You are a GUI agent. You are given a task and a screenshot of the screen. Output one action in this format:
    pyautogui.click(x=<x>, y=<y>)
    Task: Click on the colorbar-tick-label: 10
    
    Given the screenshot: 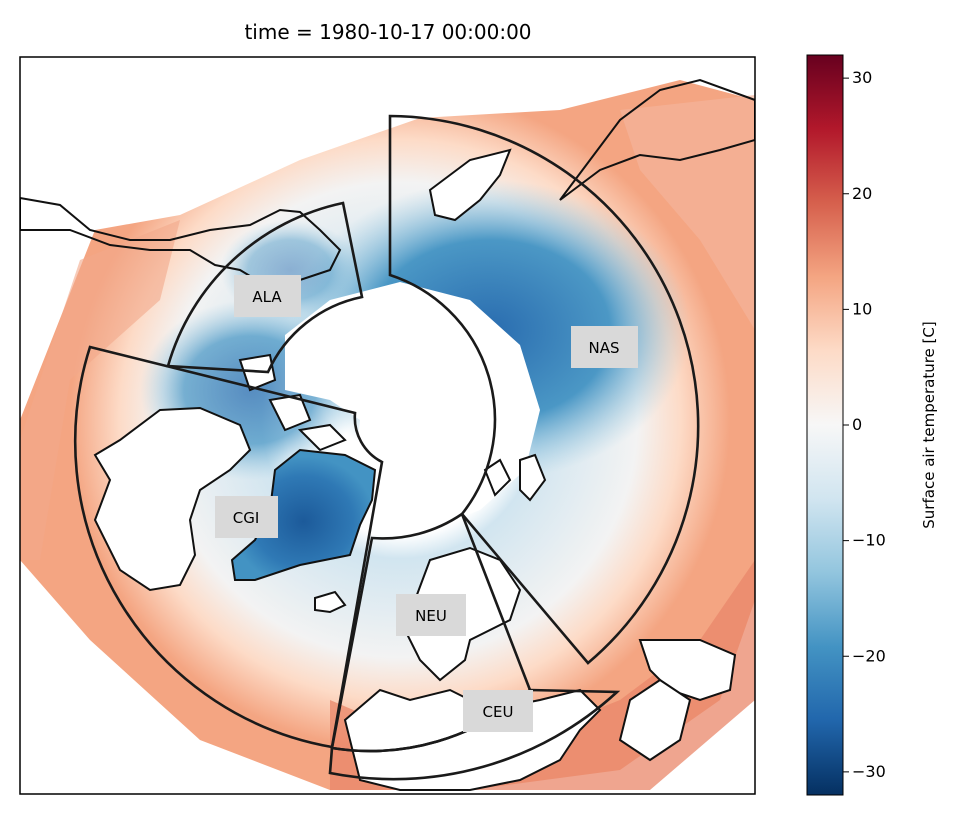 What is the action you would take?
    pyautogui.click(x=862, y=308)
    